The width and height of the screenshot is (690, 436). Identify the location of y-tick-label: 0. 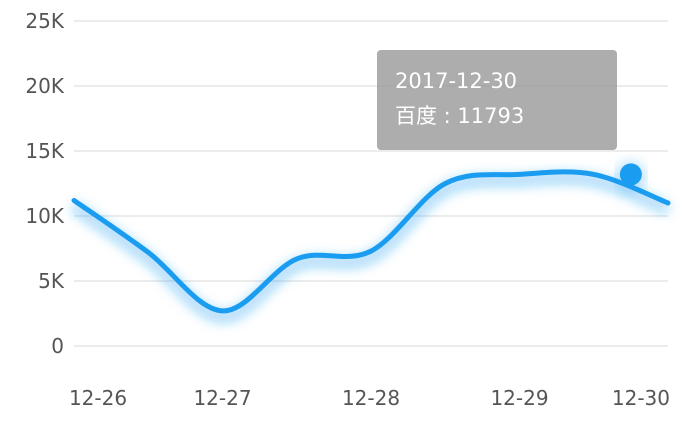
(57, 346).